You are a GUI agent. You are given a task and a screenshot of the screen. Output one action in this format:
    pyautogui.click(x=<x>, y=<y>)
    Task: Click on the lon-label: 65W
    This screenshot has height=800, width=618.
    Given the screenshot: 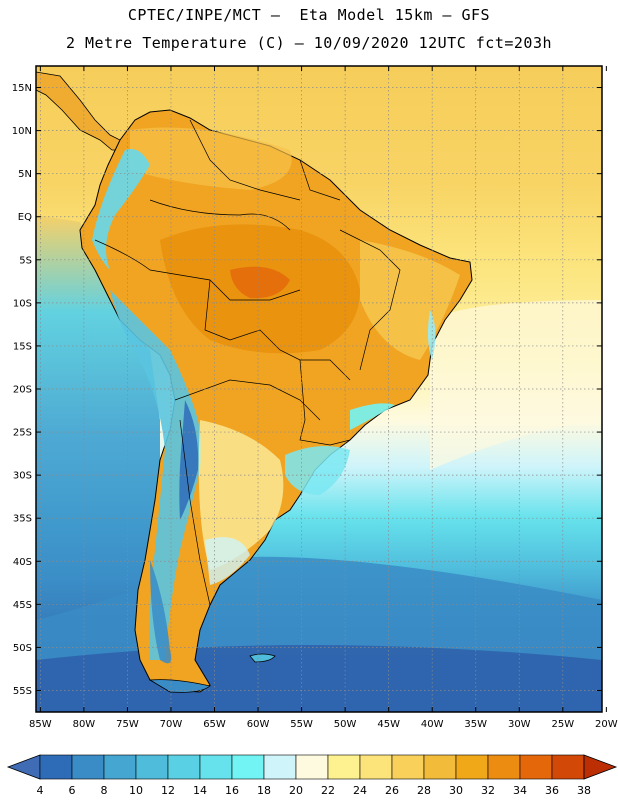 What is the action you would take?
    pyautogui.click(x=214, y=724)
    